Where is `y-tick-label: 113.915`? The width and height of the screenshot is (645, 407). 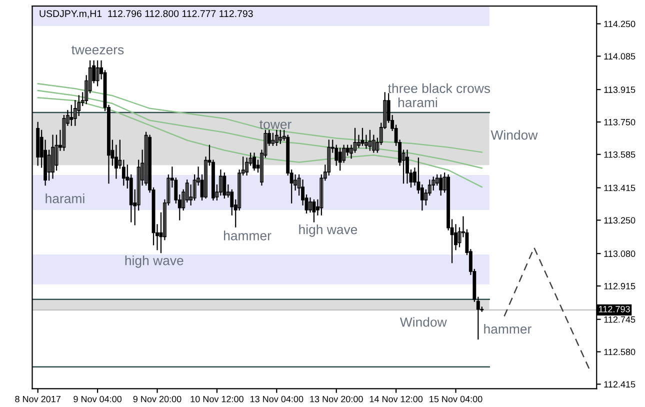
y-tick-label: 113.915 is located at coordinates (620, 89).